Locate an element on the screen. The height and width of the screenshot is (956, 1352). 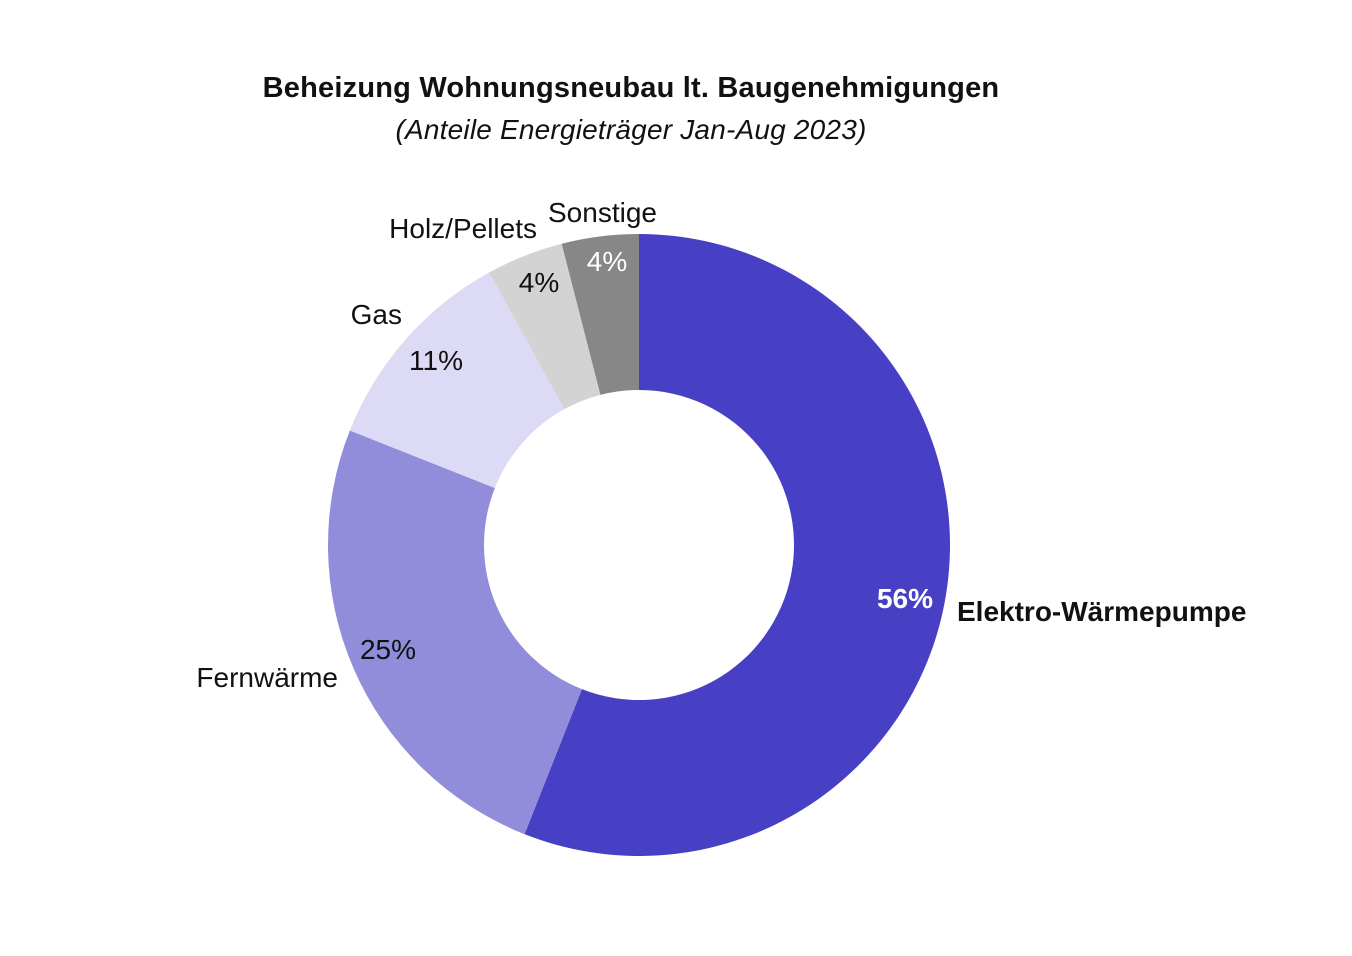
slice-value-label: 56% is located at coordinates (905, 598).